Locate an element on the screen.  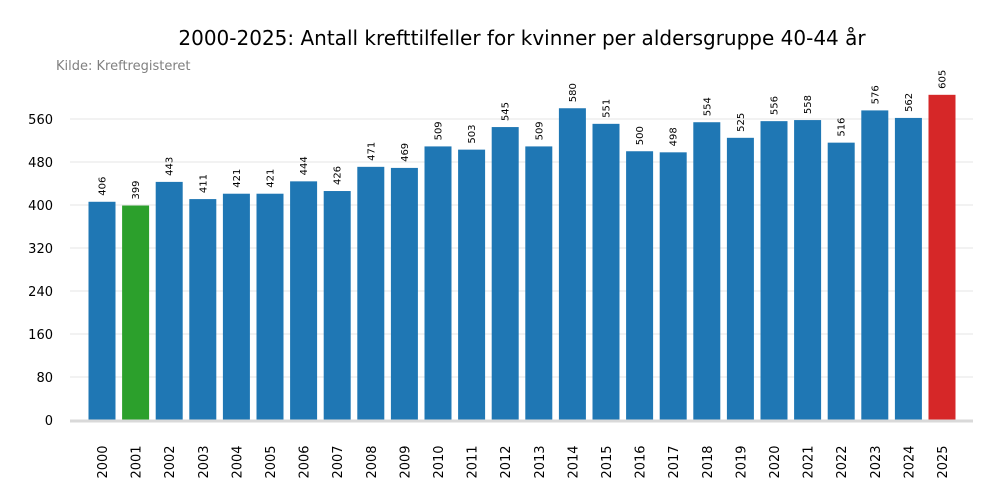
bar-2003 is located at coordinates (203, 309).